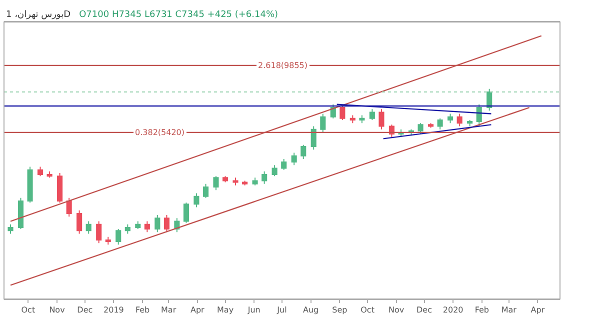  What do you see at coordinates (178, 15) in the screenshot?
I see `chart-subtitle: O7100 H7345 L6731 C7345 +425 (+6.14%)` at bounding box center [178, 15].